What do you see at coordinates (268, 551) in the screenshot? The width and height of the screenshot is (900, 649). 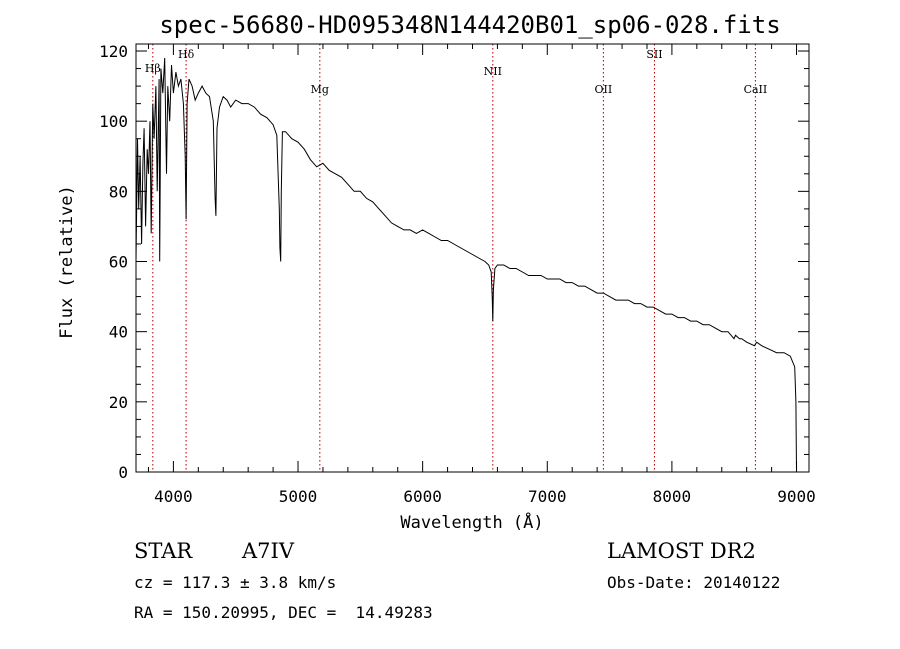 I see `subclass-label: A7IV` at bounding box center [268, 551].